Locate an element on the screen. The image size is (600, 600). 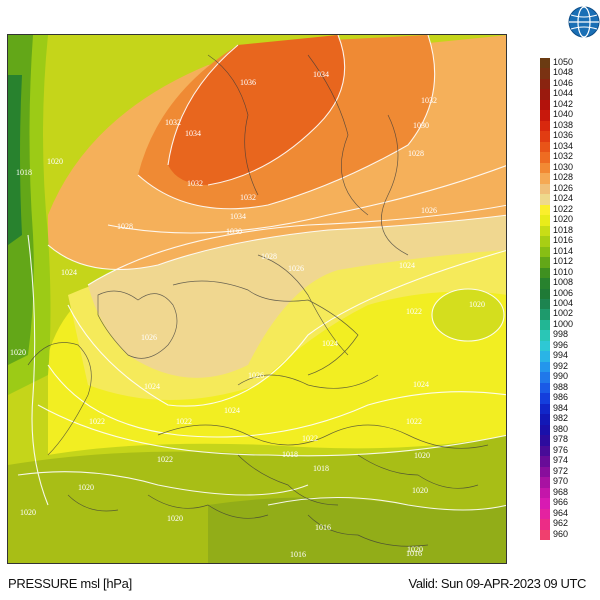
legend-label: 992 is located at coordinates (561, 365).